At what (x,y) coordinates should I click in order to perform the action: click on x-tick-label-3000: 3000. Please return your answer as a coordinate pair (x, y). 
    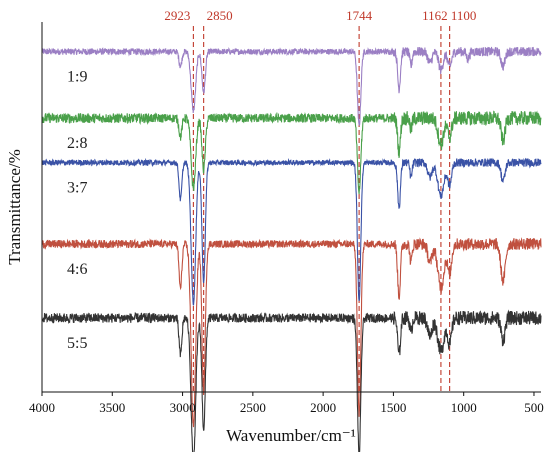
    Looking at the image, I should click on (183, 407).